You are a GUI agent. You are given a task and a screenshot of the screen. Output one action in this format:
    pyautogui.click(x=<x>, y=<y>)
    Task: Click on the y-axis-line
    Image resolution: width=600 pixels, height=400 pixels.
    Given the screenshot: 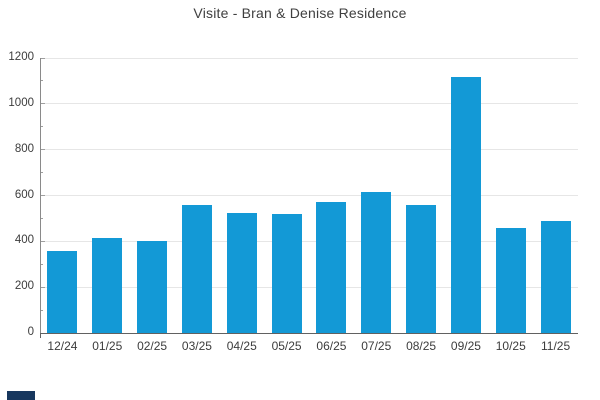 What is the action you would take?
    pyautogui.click(x=40, y=195)
    